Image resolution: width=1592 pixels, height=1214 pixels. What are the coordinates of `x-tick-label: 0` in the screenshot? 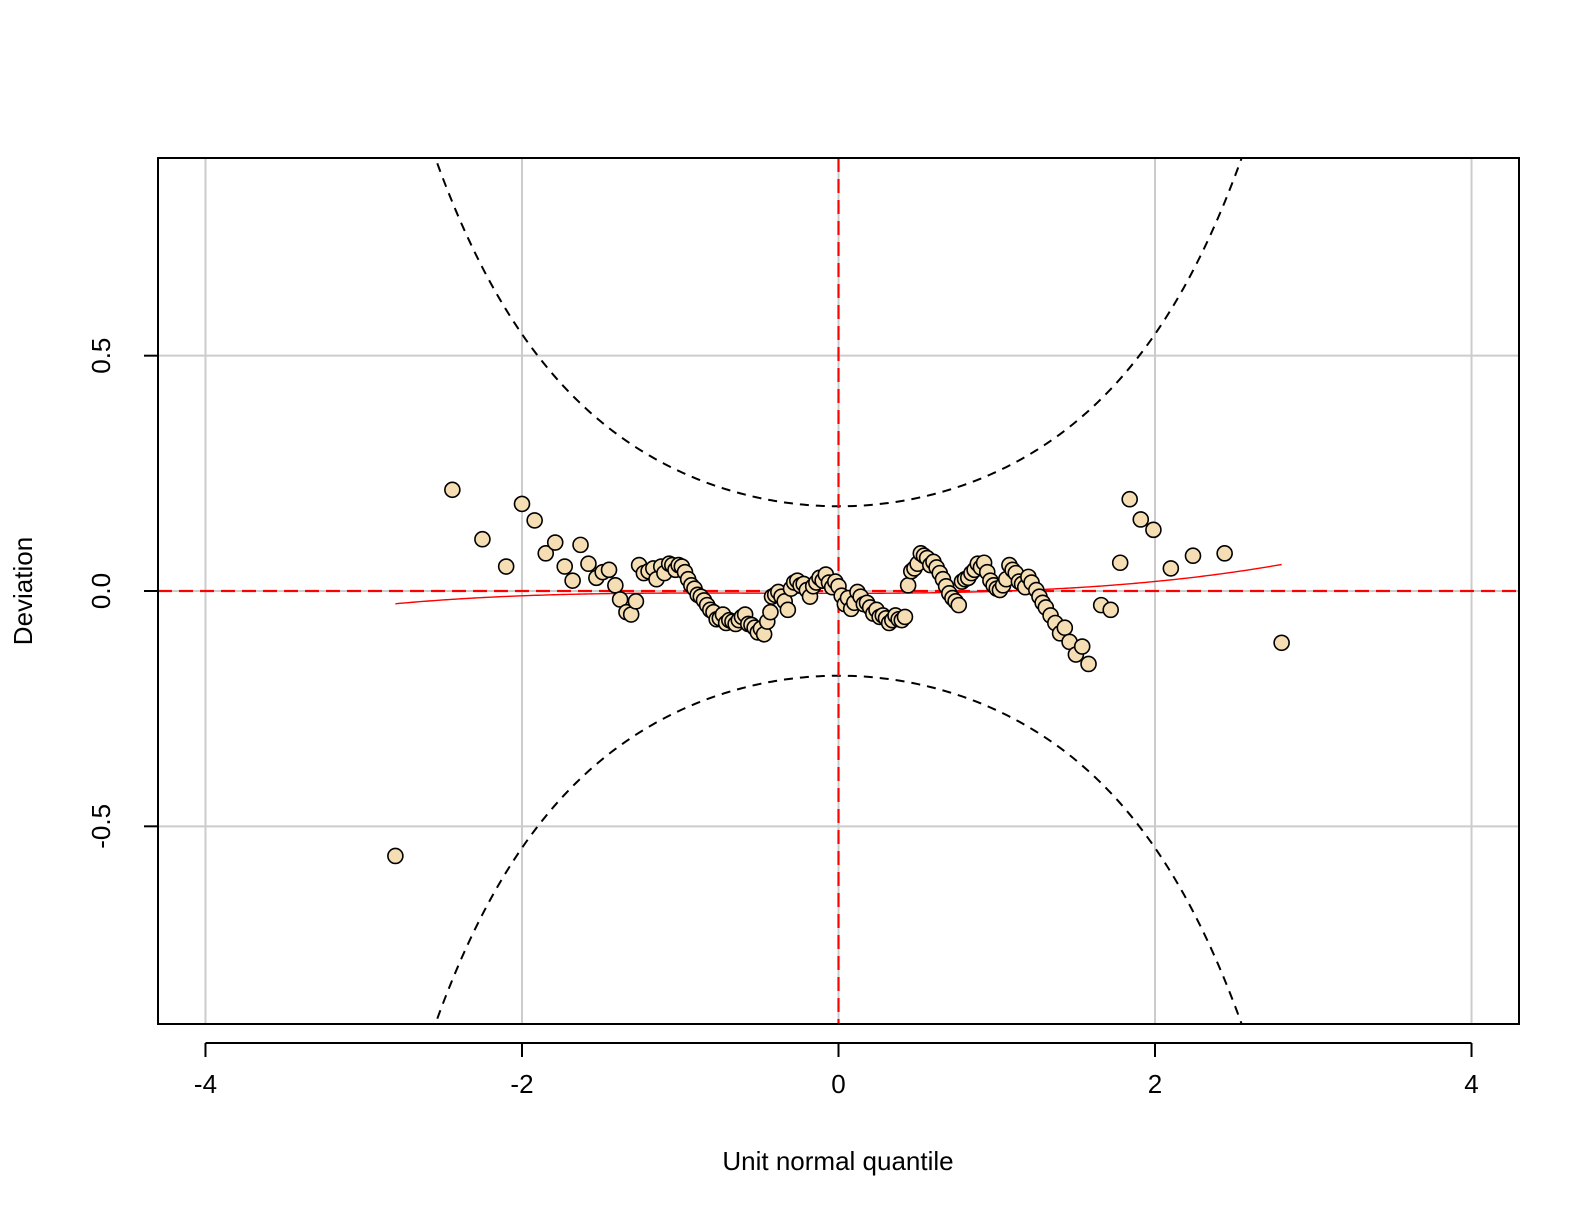 It's located at (838, 1084).